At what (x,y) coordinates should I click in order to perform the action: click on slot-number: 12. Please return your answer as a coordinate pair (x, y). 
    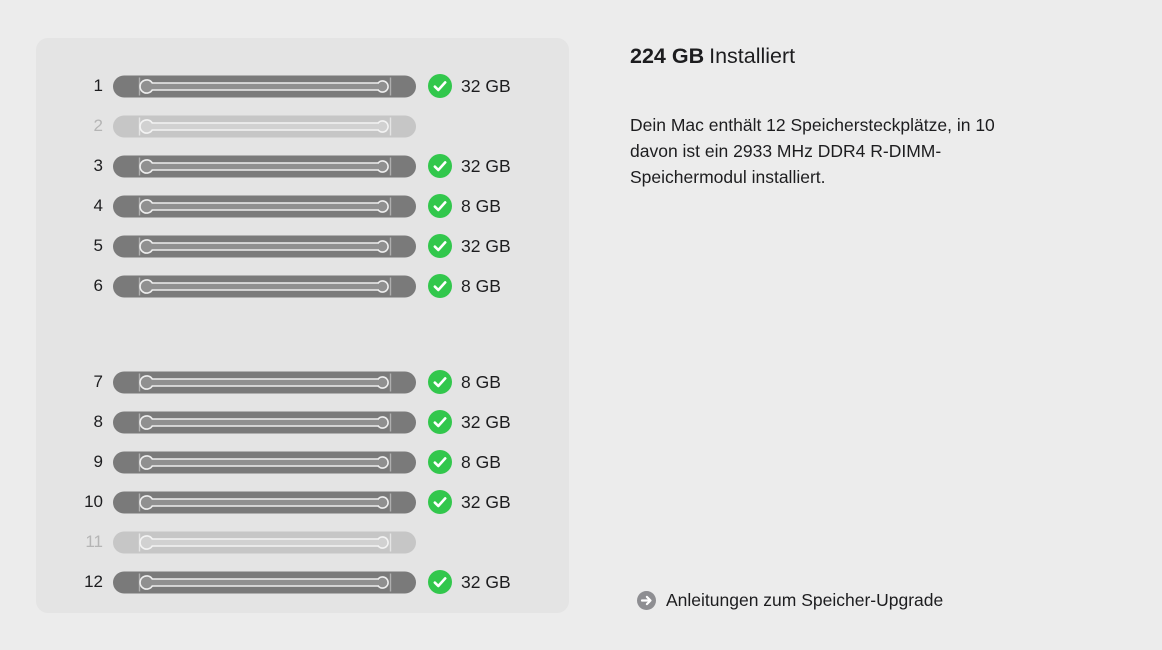
    Looking at the image, I should click on (93, 581).